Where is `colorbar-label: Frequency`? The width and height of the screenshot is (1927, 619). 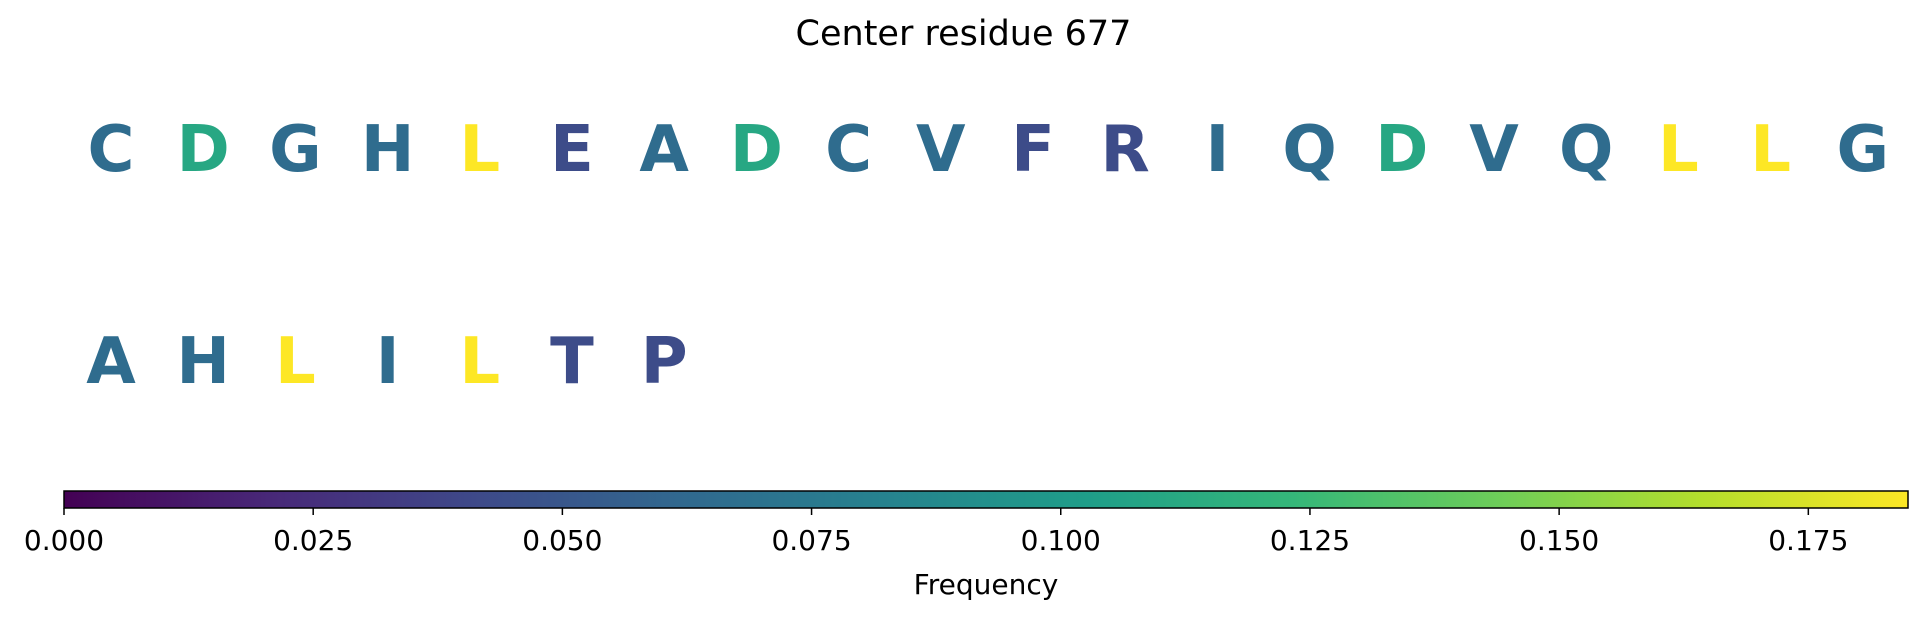
colorbar-label: Frequency is located at coordinates (986, 584).